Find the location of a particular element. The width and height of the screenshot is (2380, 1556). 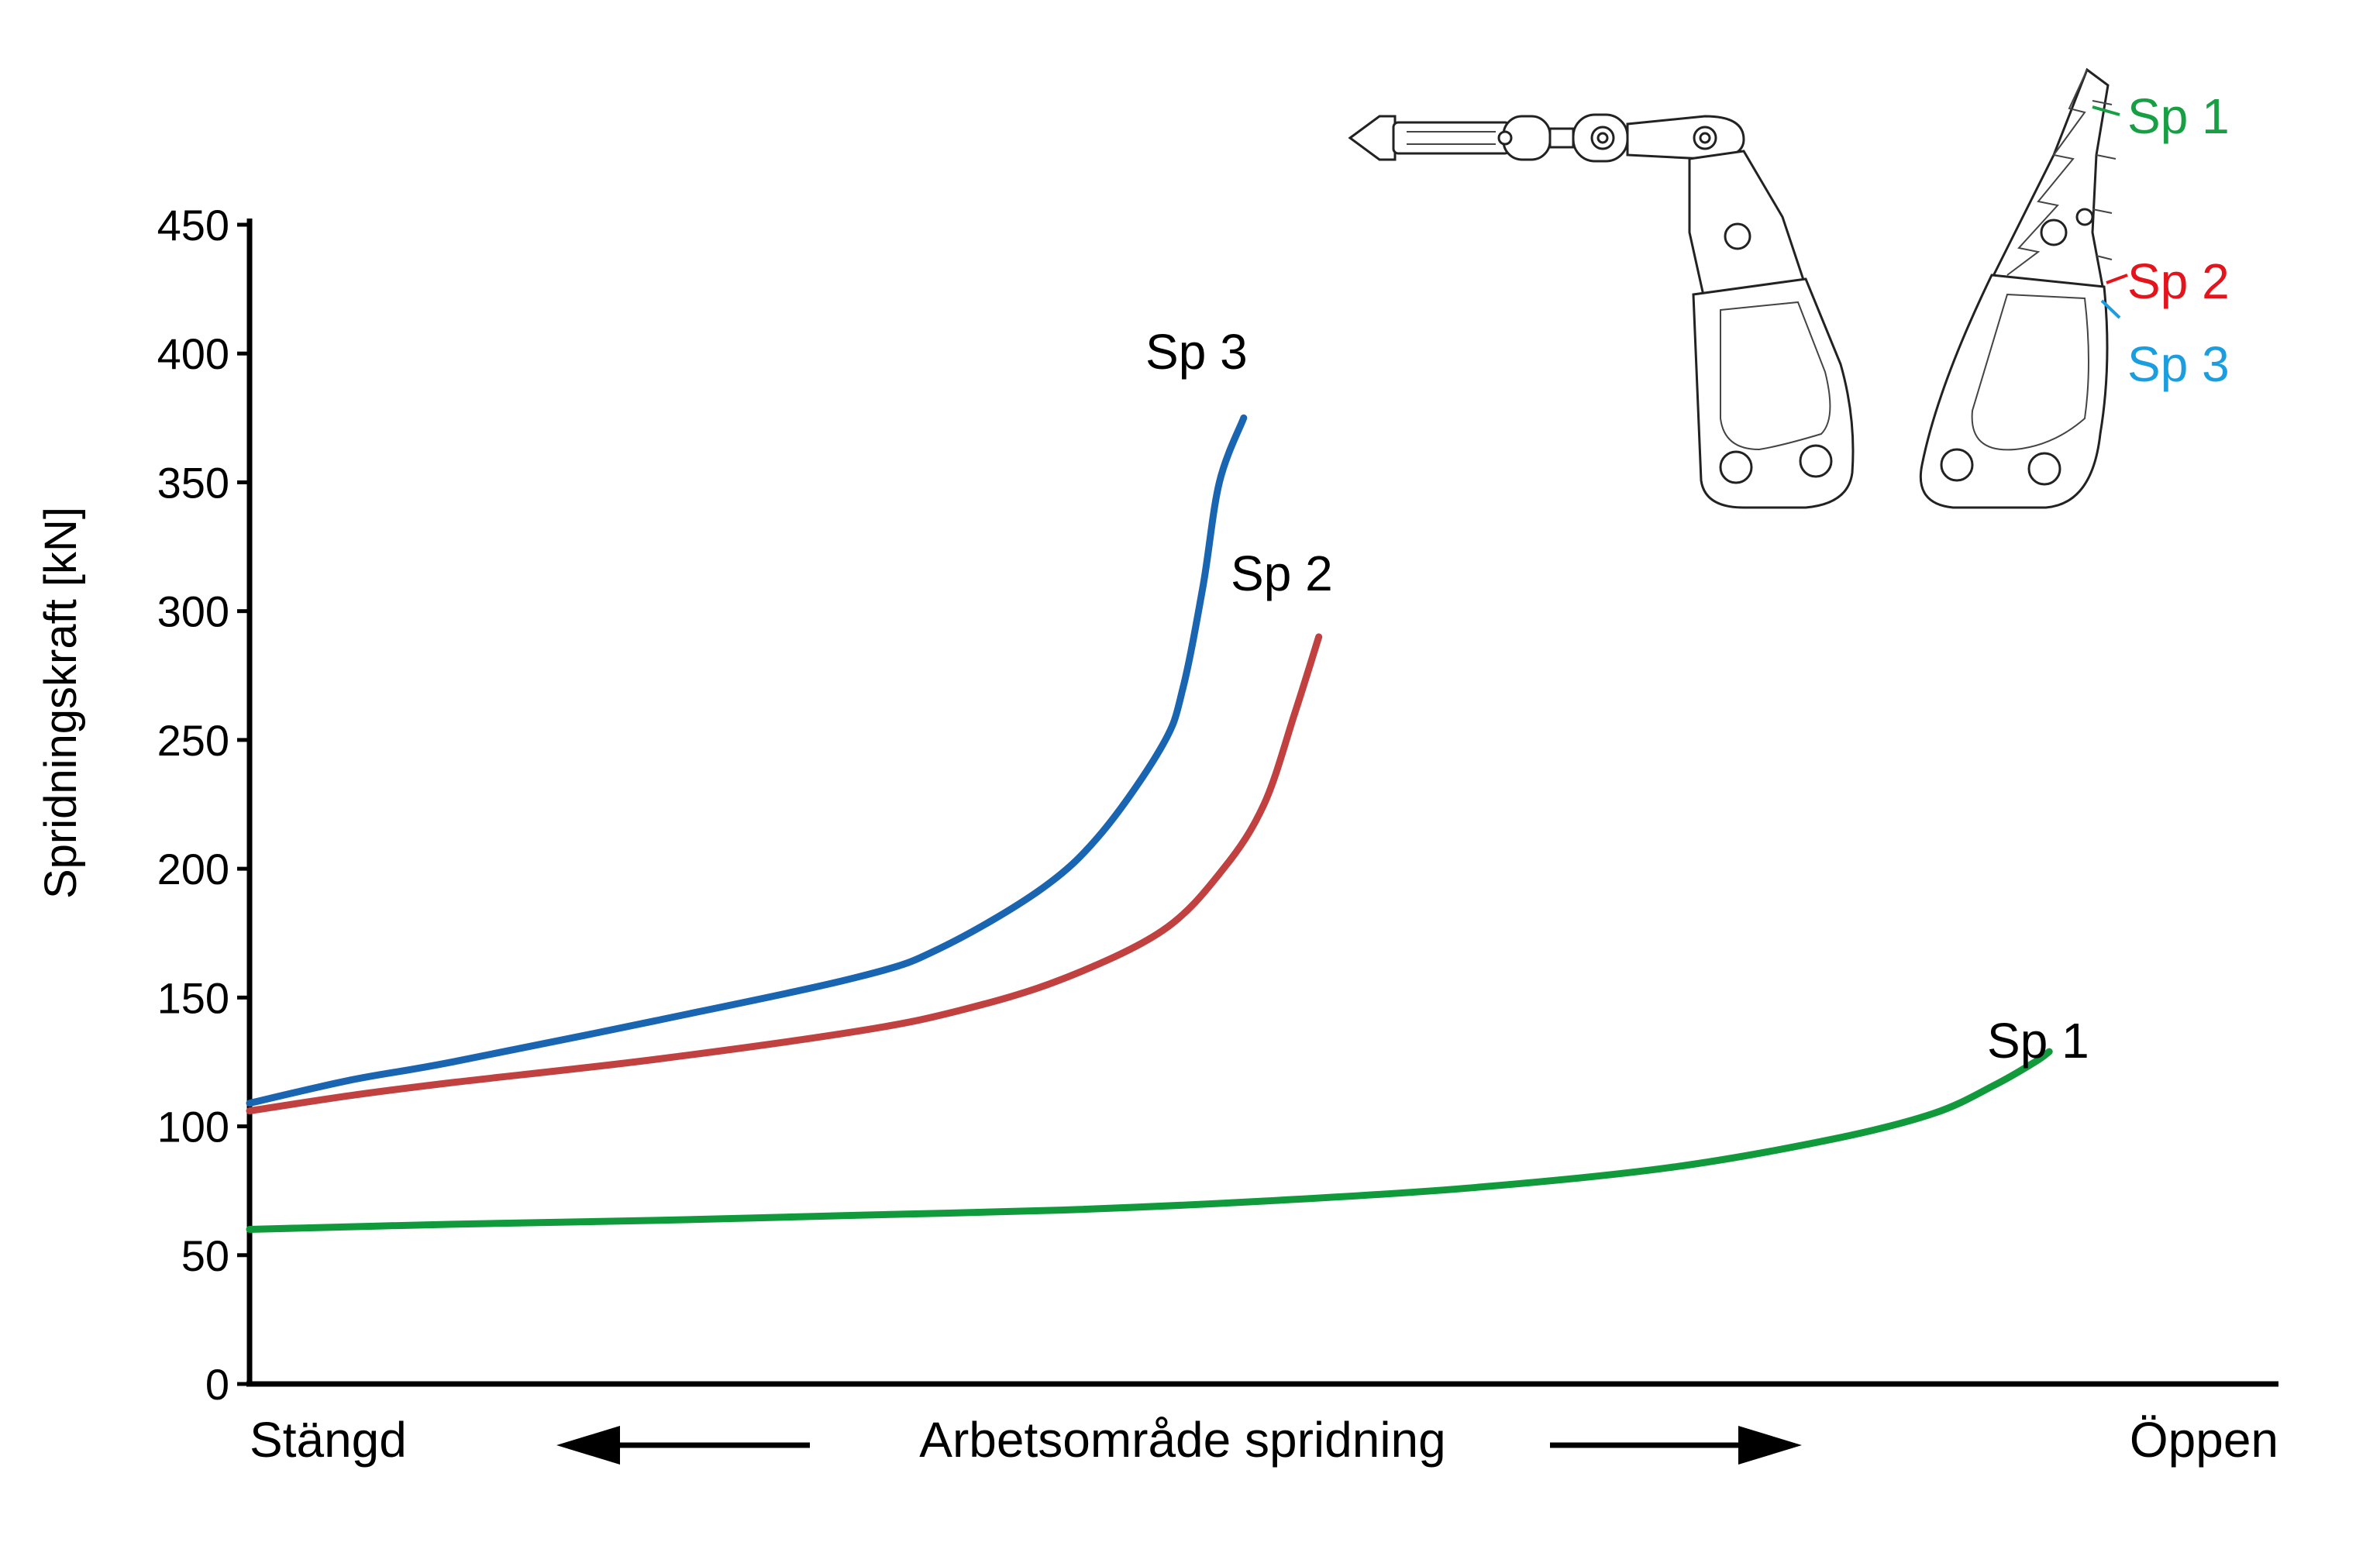

spreader-tool-illustration is located at coordinates (1738, 288).